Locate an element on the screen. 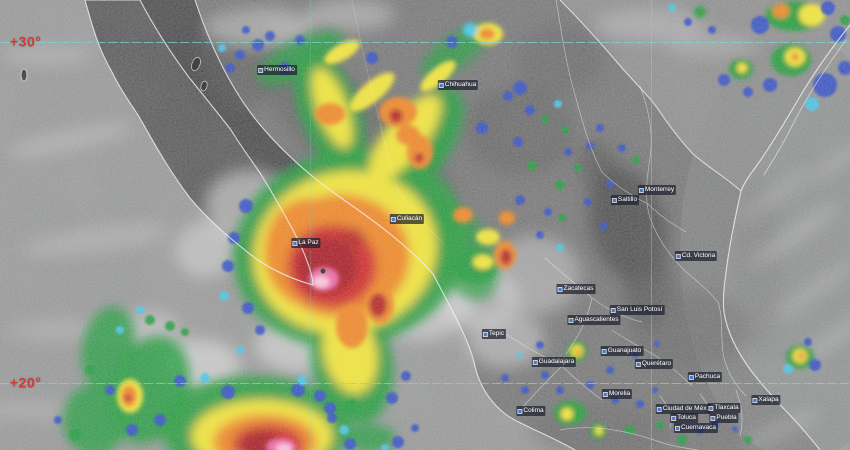 The image size is (850, 450). city-name: Tlaxcala is located at coordinates (726, 407).